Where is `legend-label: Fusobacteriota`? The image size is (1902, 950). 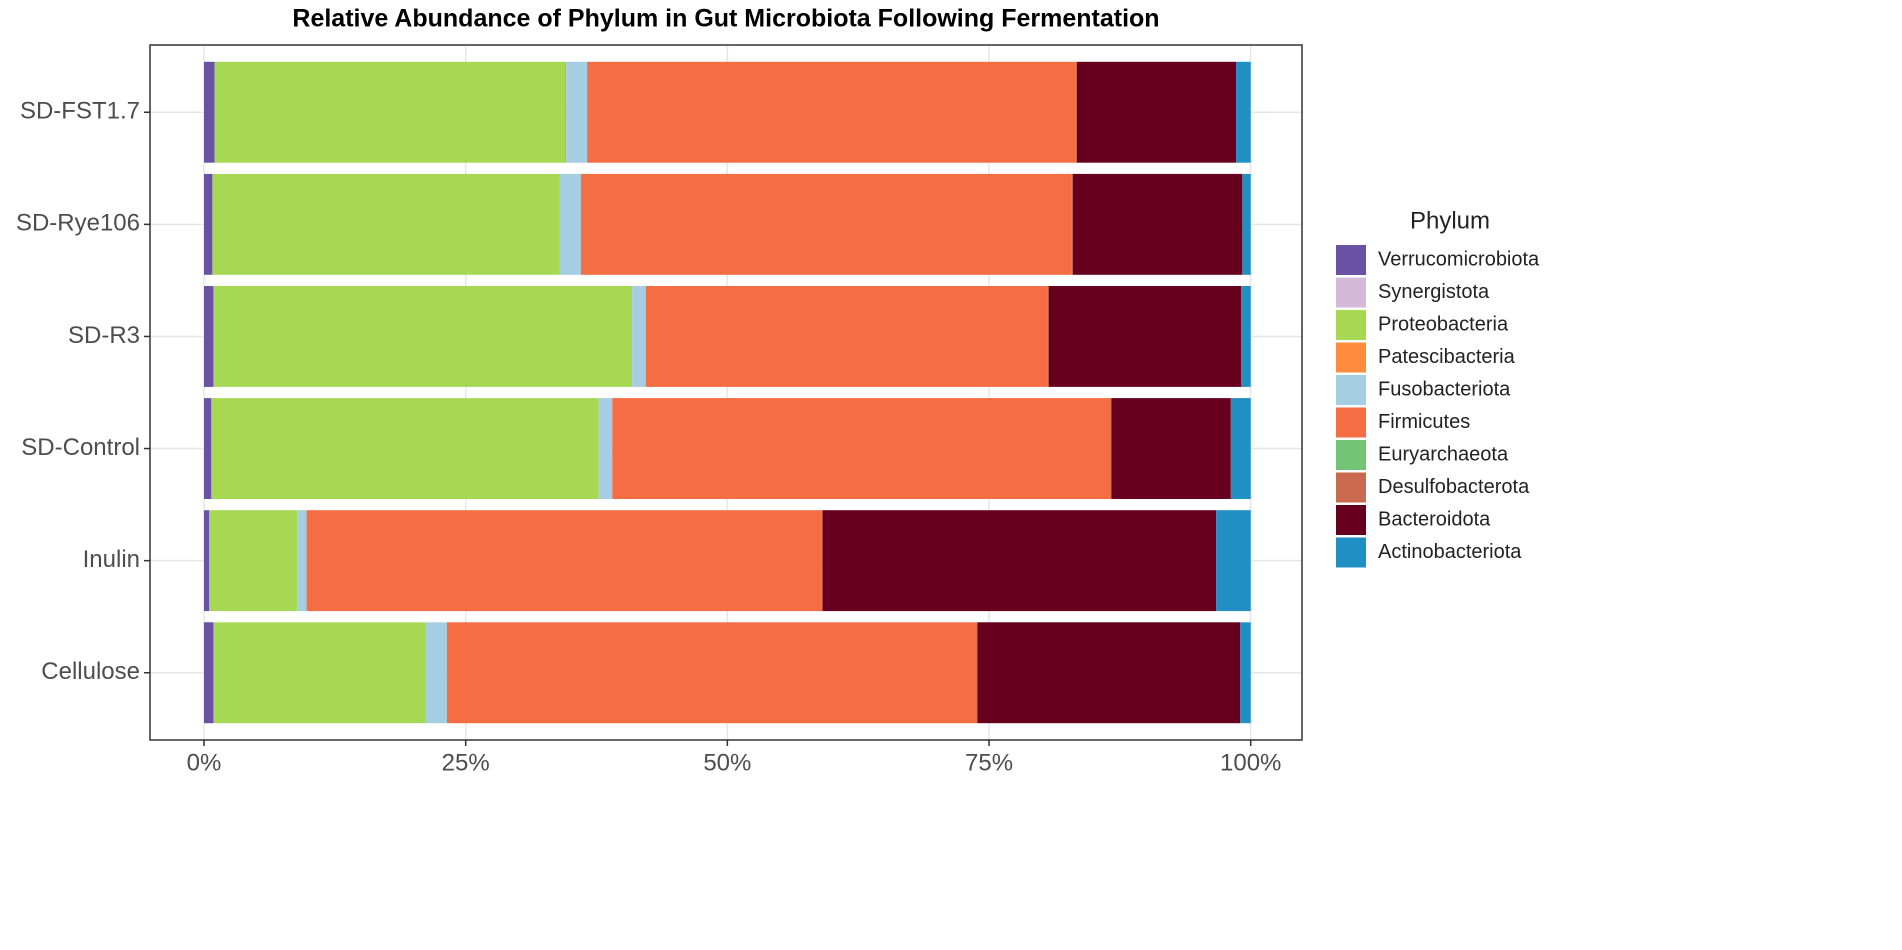
legend-label: Fusobacteriota is located at coordinates (1444, 389).